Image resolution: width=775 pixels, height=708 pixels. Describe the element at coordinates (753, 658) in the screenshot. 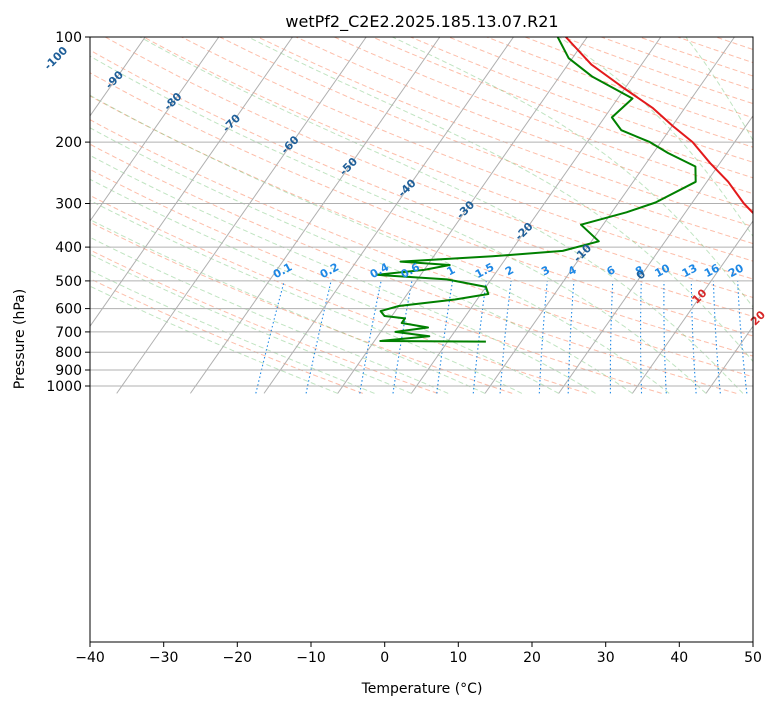

I see `x-tick-label: 50` at that location.